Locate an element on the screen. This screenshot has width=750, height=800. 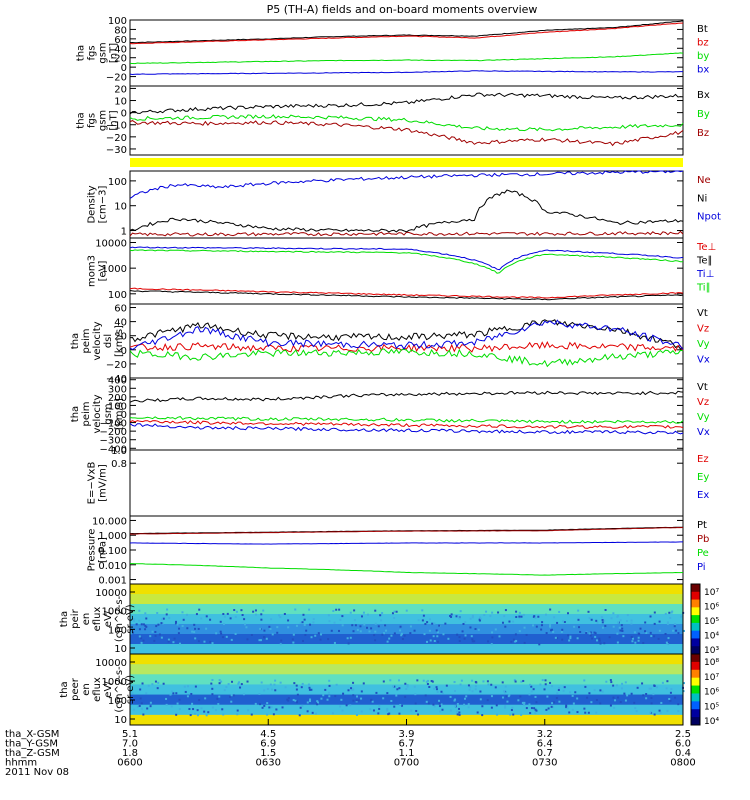
panel-frame is located at coordinates (406, 53).